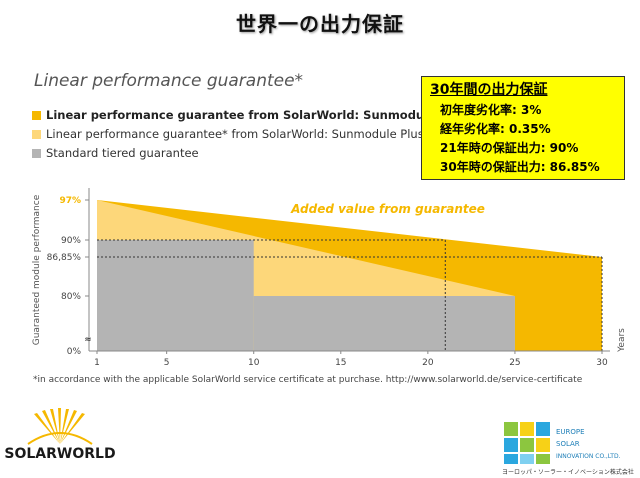 The image size is (640, 478). I want to click on x-tick-label: 30, so click(602, 363).